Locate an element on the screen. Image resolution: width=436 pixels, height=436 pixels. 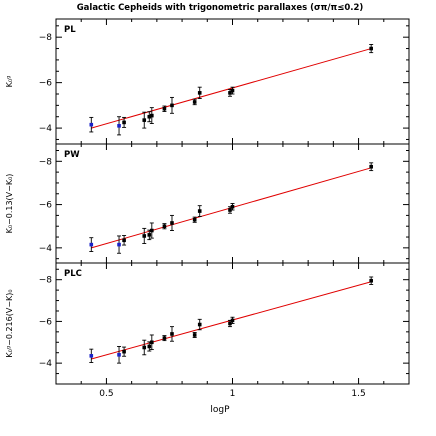
panel-tag: PL is located at coordinates (70, 30).